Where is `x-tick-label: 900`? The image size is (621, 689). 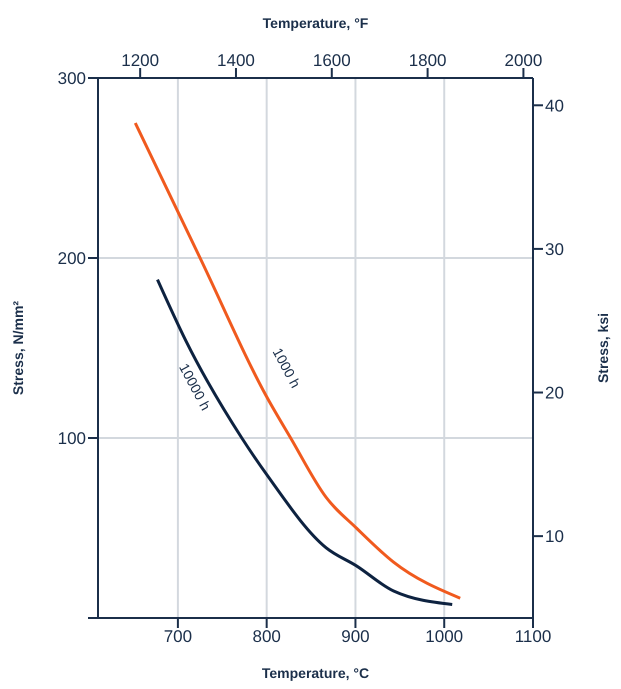 x-tick-label: 900 is located at coordinates (355, 636).